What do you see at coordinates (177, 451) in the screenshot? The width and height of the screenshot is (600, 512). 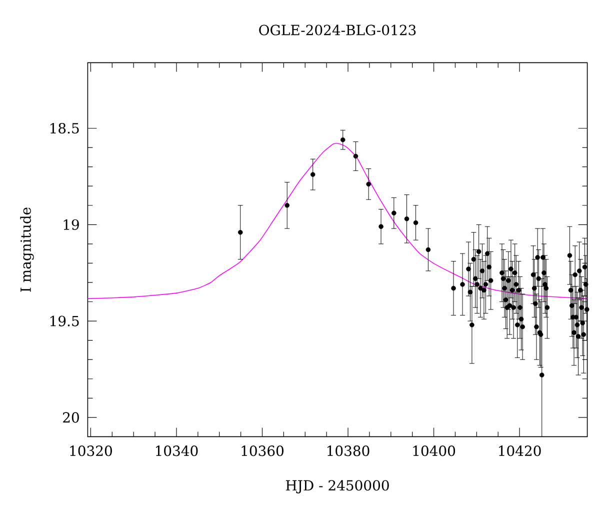 I see `x-tick-label: 10340` at bounding box center [177, 451].